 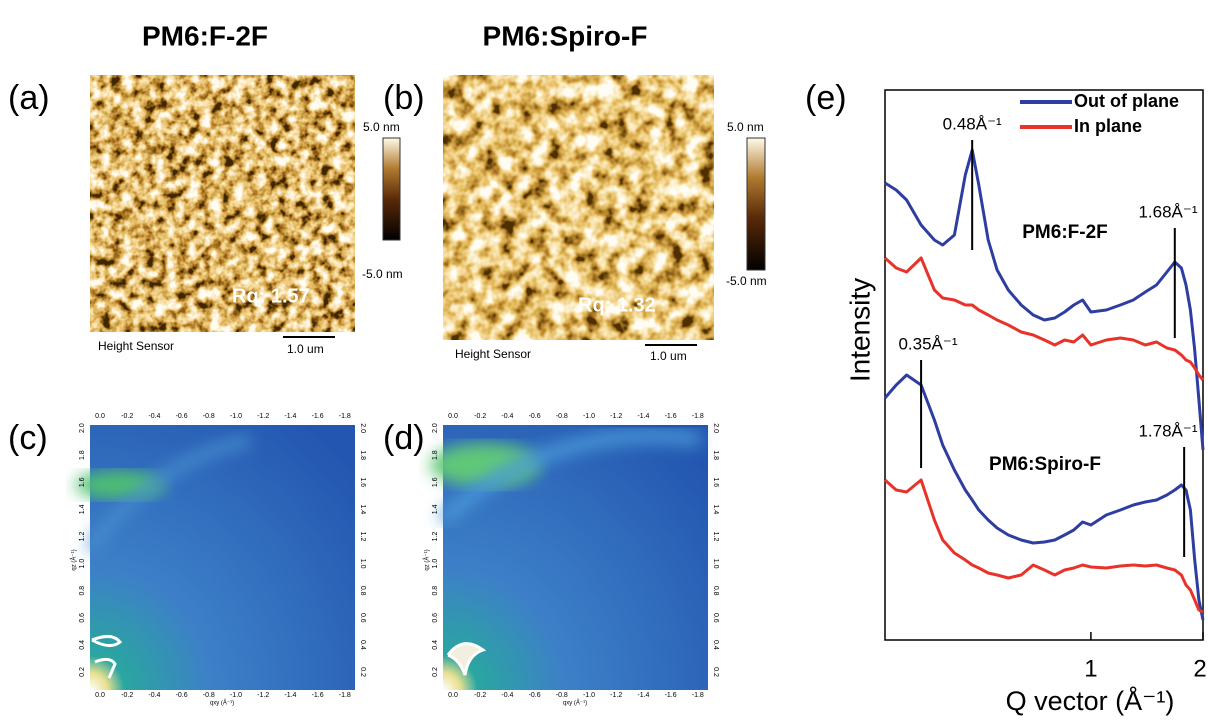 I want to click on peak-label: 0.48Å⁻¹, so click(x=972, y=123).